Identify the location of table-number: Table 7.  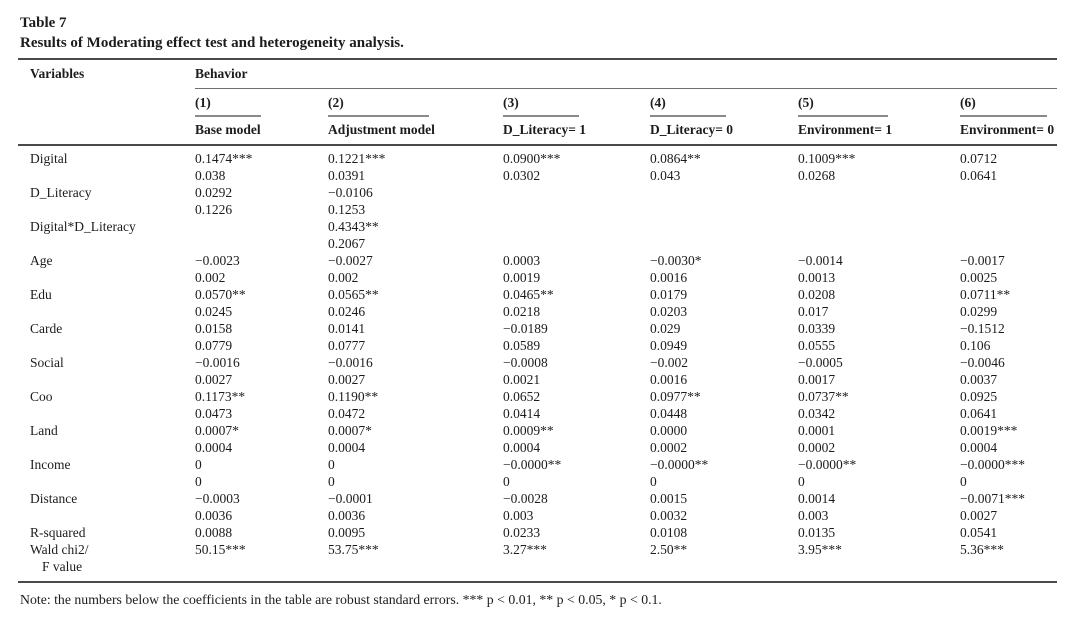
(43, 23).